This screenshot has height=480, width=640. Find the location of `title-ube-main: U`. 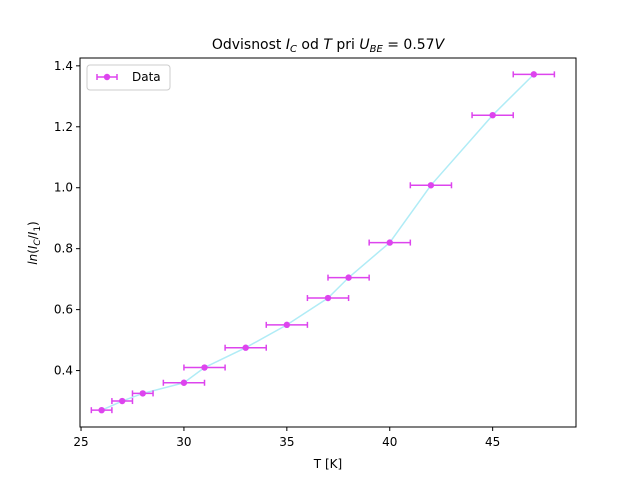

title-ube-main: U is located at coordinates (364, 45).